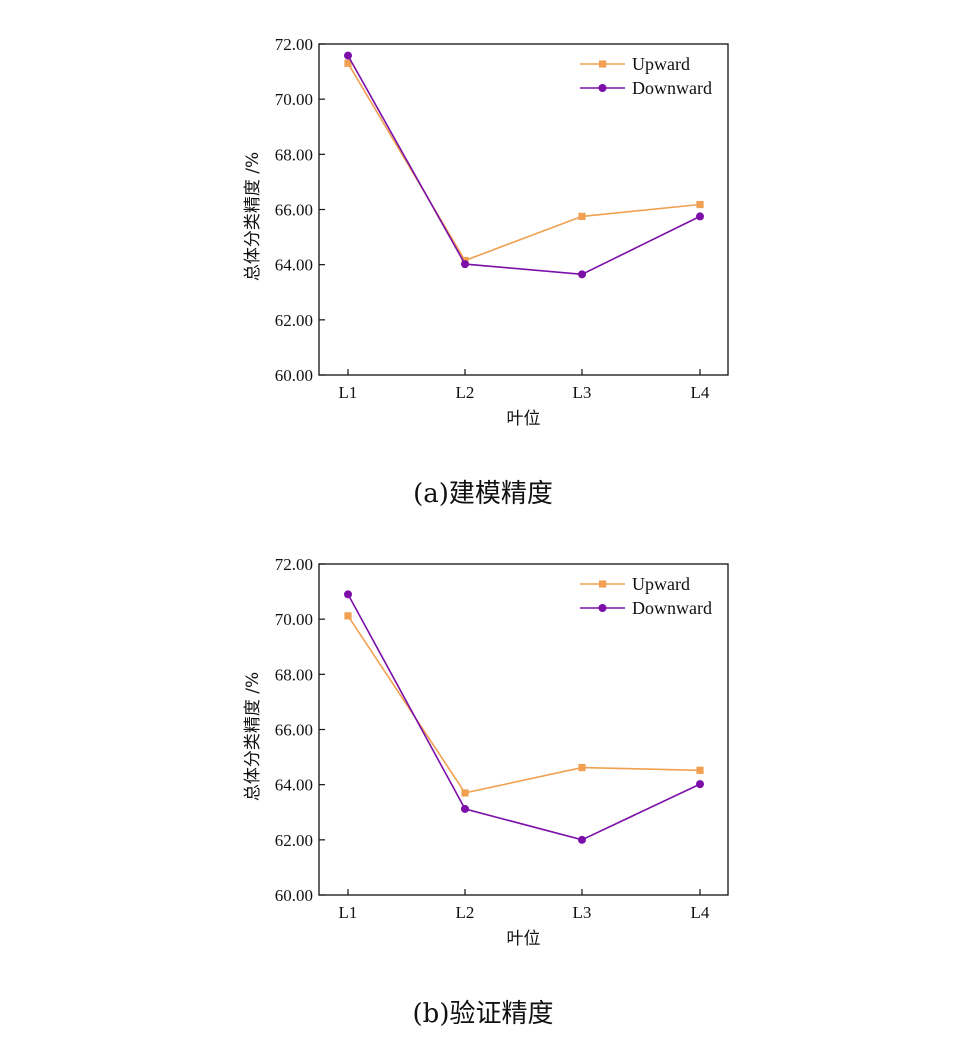 This screenshot has width=966, height=1041. Describe the element at coordinates (483, 1014) in the screenshot. I see `figure-caption: (b)验证精度` at that location.